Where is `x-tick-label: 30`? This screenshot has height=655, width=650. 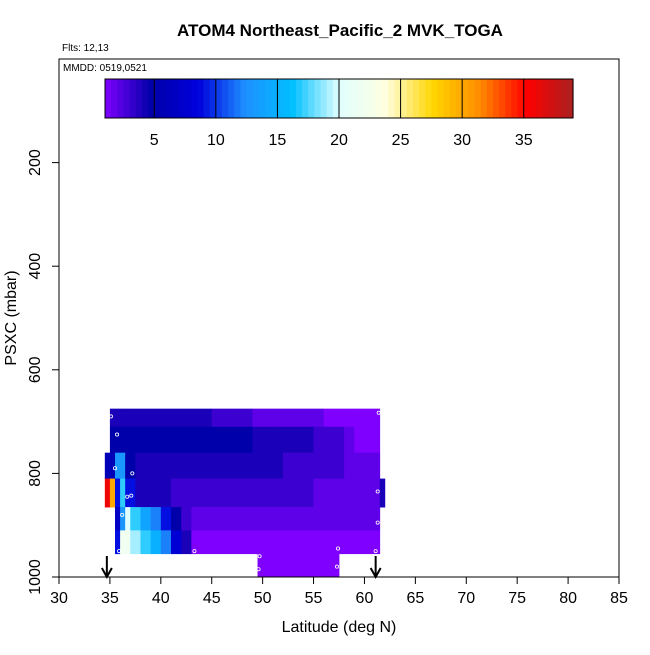
x-tick-label: 30 is located at coordinates (59, 598).